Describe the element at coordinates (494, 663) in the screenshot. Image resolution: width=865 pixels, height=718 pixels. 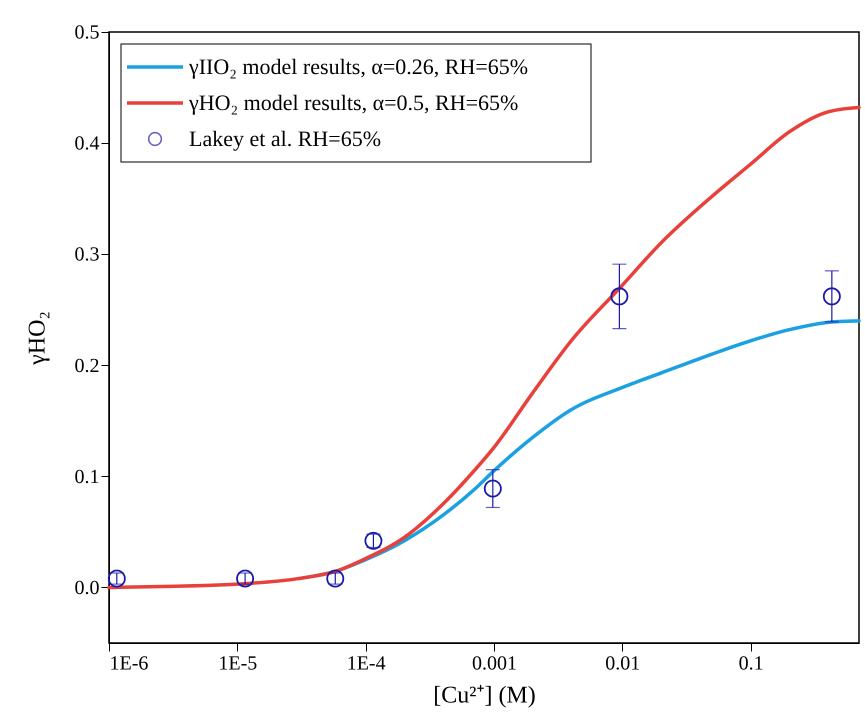
I see `x-tick-label: 0.001` at that location.